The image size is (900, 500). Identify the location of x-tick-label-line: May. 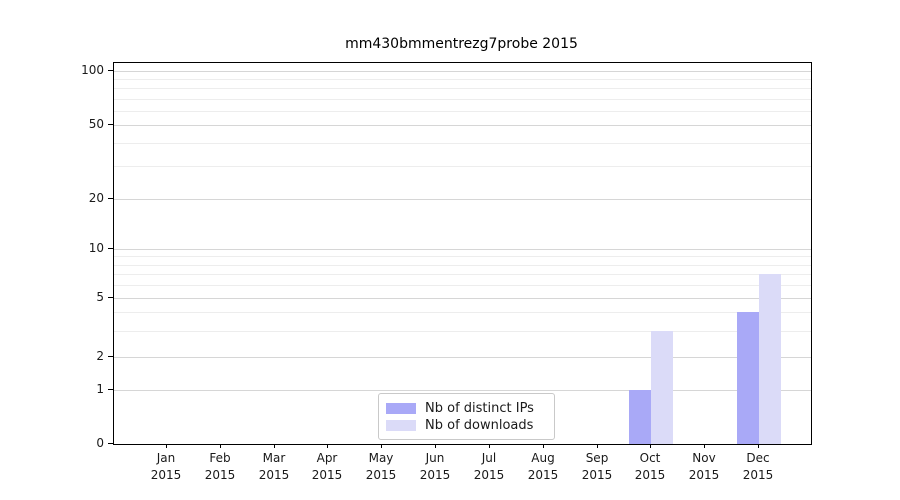
(381, 458).